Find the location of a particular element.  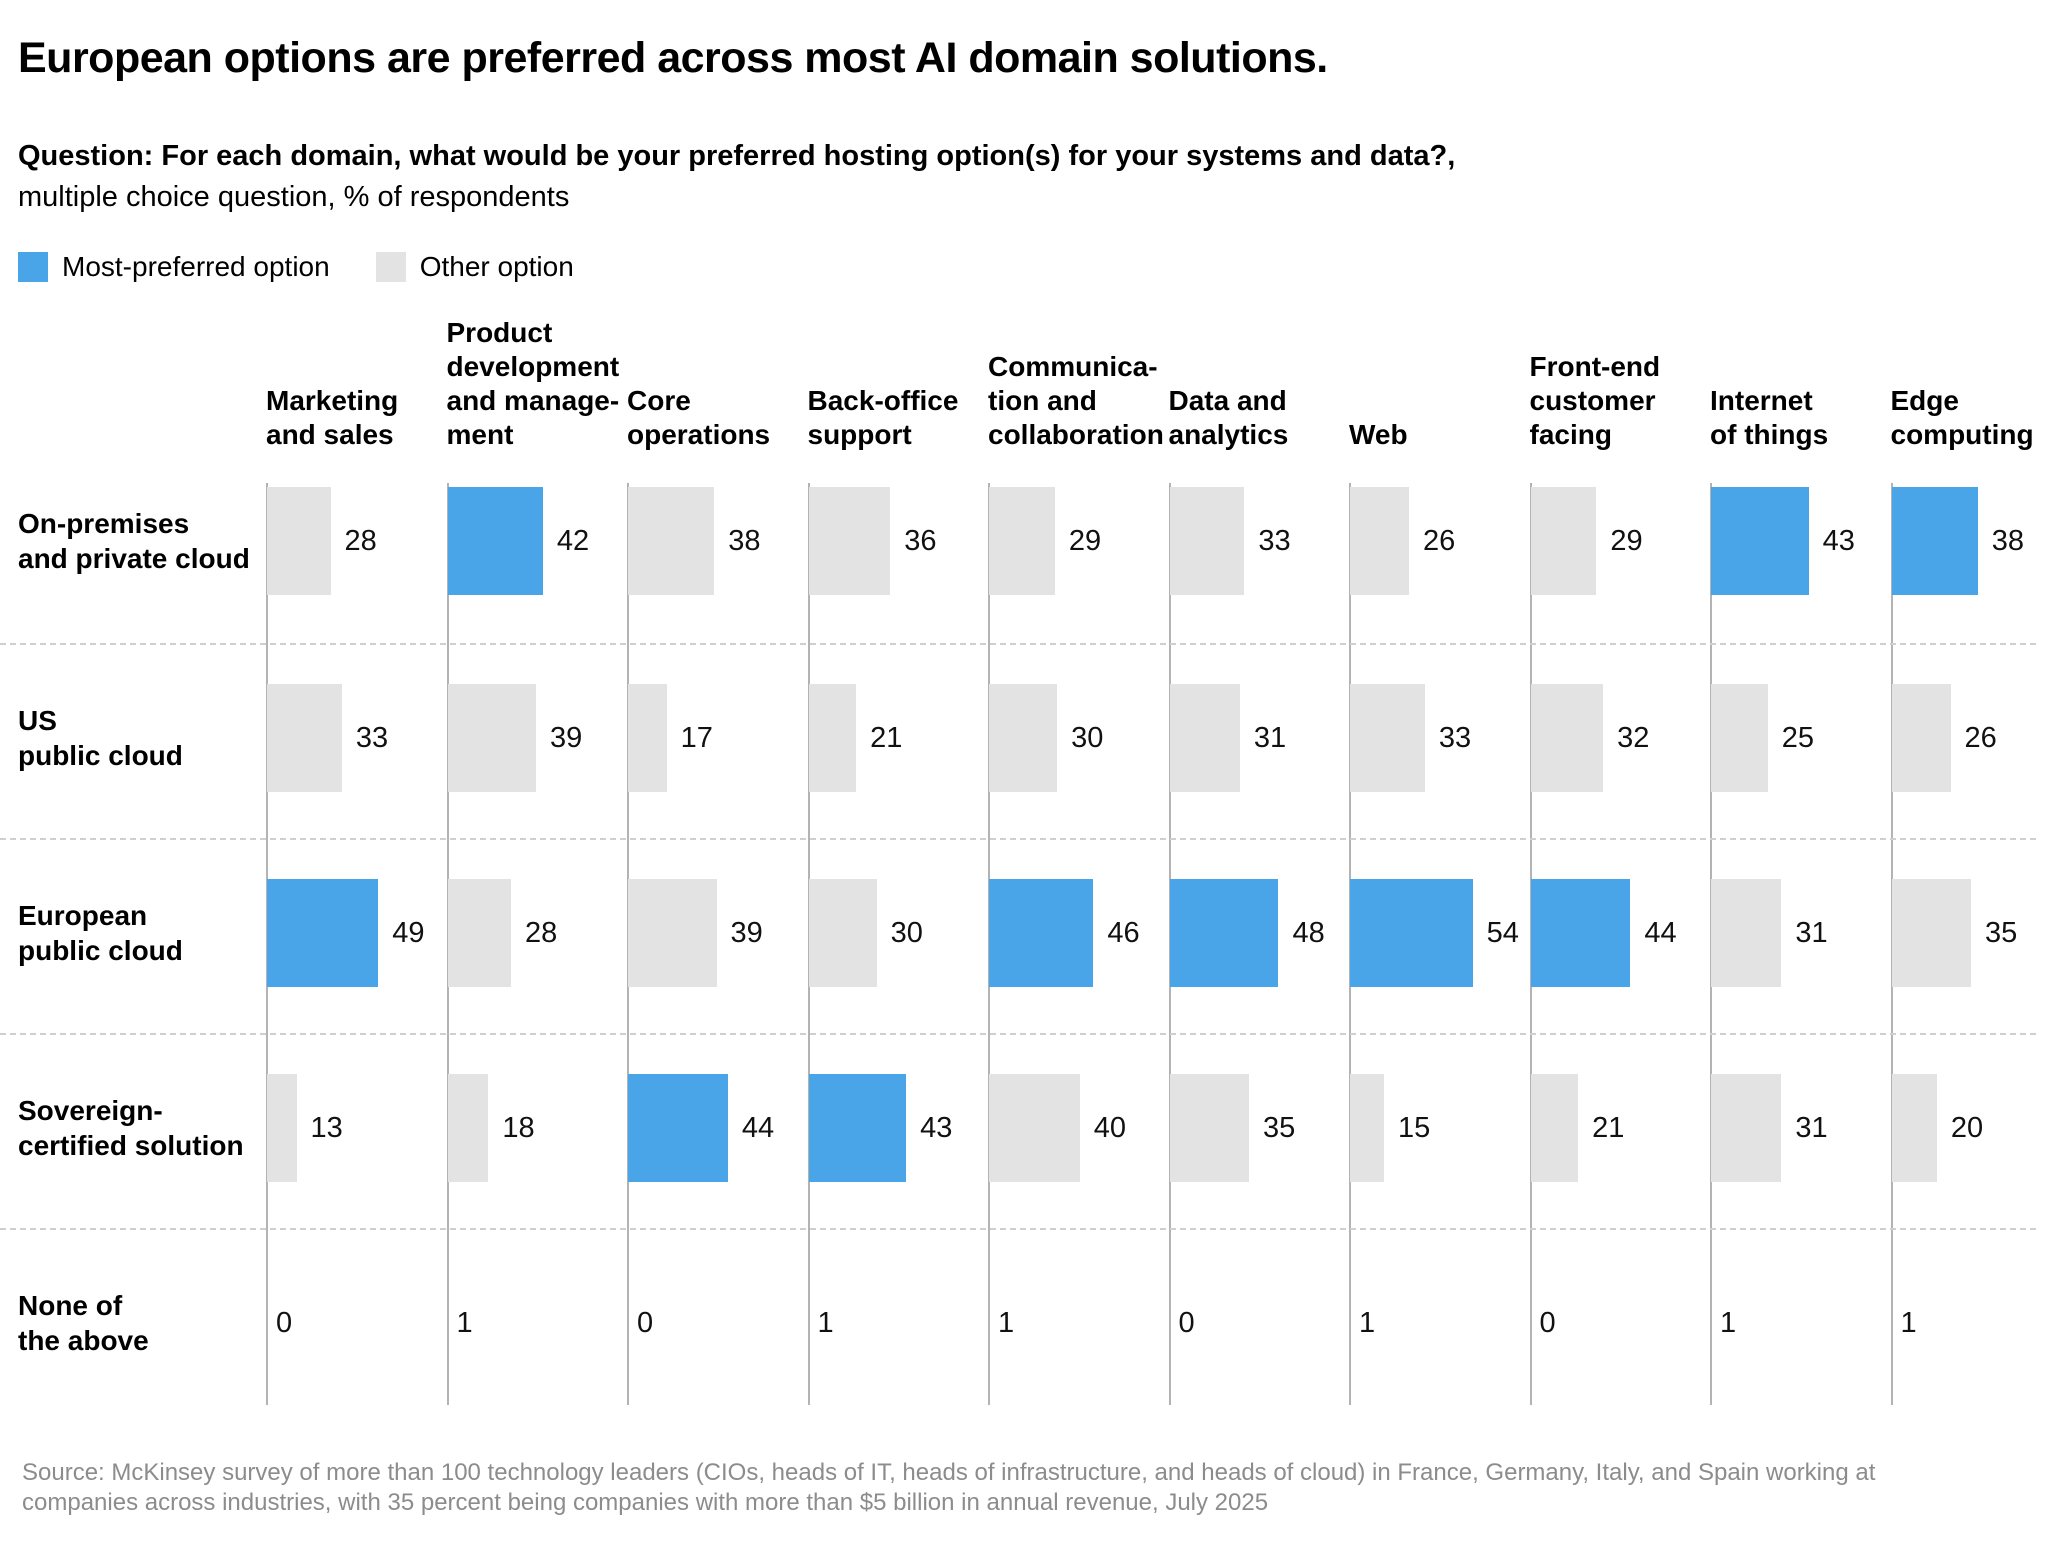

bar-cell: 26 is located at coordinates (1439, 545).